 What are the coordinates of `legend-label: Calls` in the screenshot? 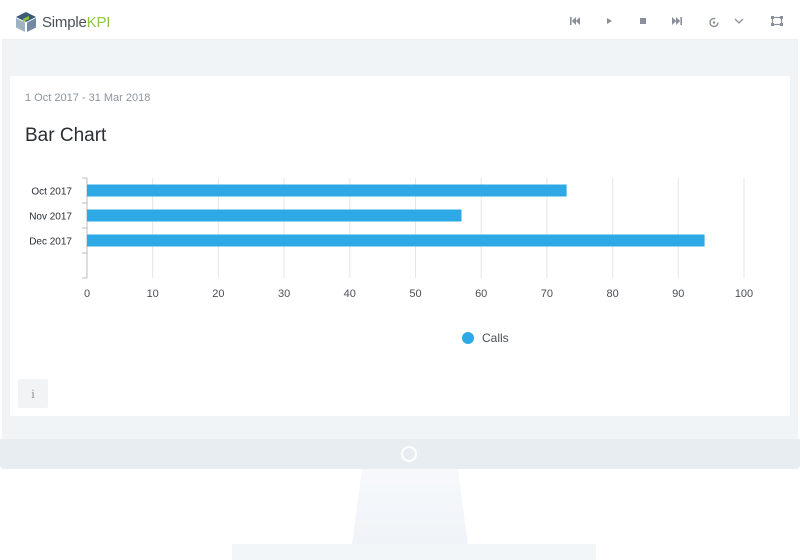 It's located at (495, 338).